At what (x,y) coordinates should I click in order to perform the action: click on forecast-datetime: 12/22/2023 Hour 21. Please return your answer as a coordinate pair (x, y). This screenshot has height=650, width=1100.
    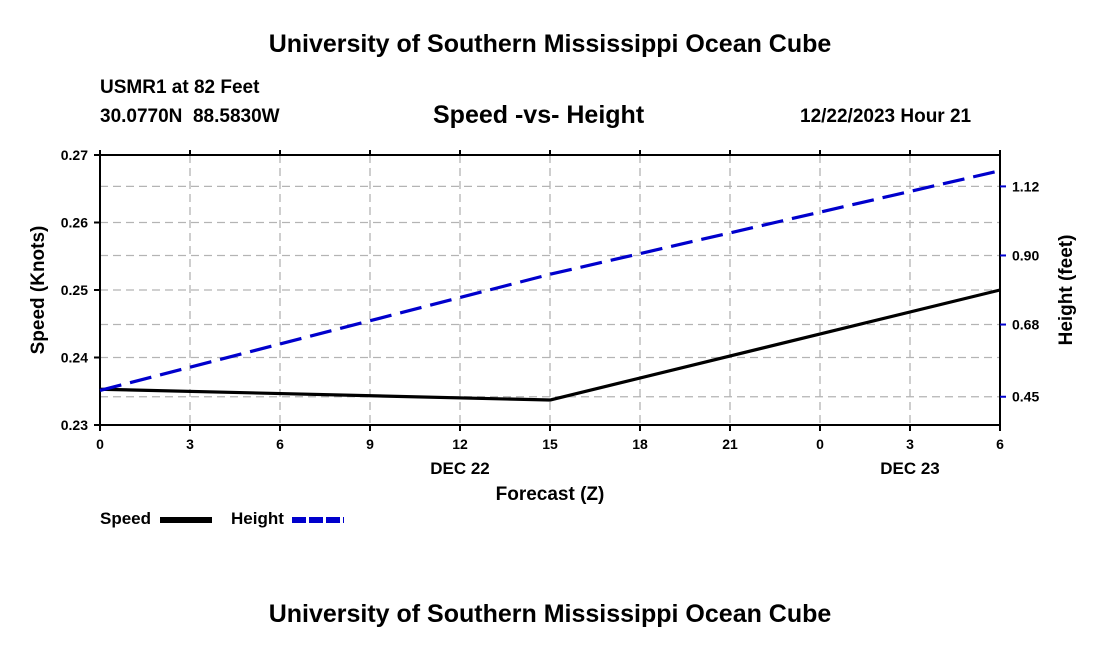
    Looking at the image, I should click on (886, 116).